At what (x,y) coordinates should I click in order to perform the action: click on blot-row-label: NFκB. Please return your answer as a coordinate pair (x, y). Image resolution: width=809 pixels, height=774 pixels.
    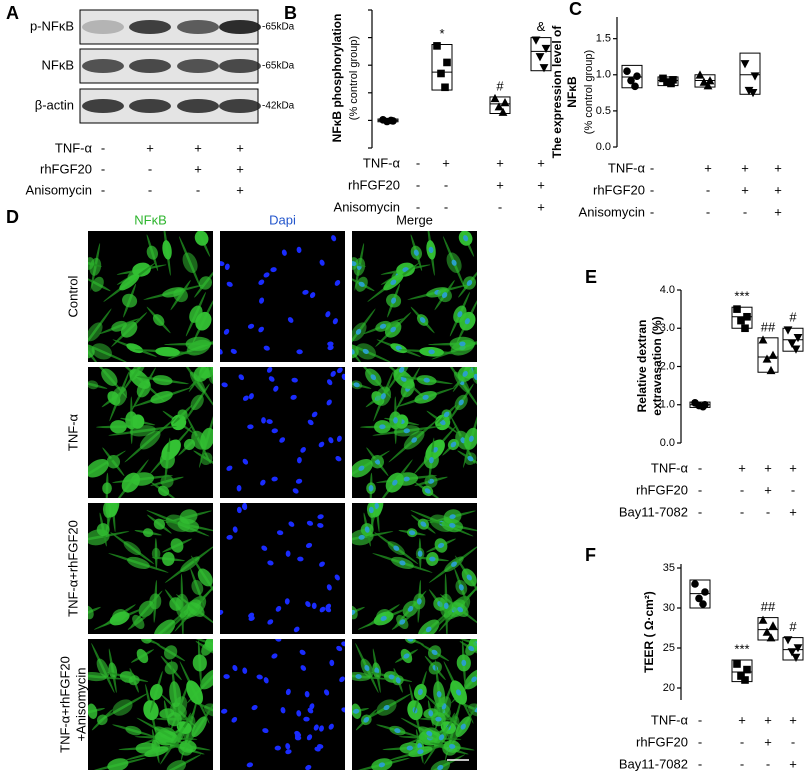
    Looking at the image, I should click on (58, 64).